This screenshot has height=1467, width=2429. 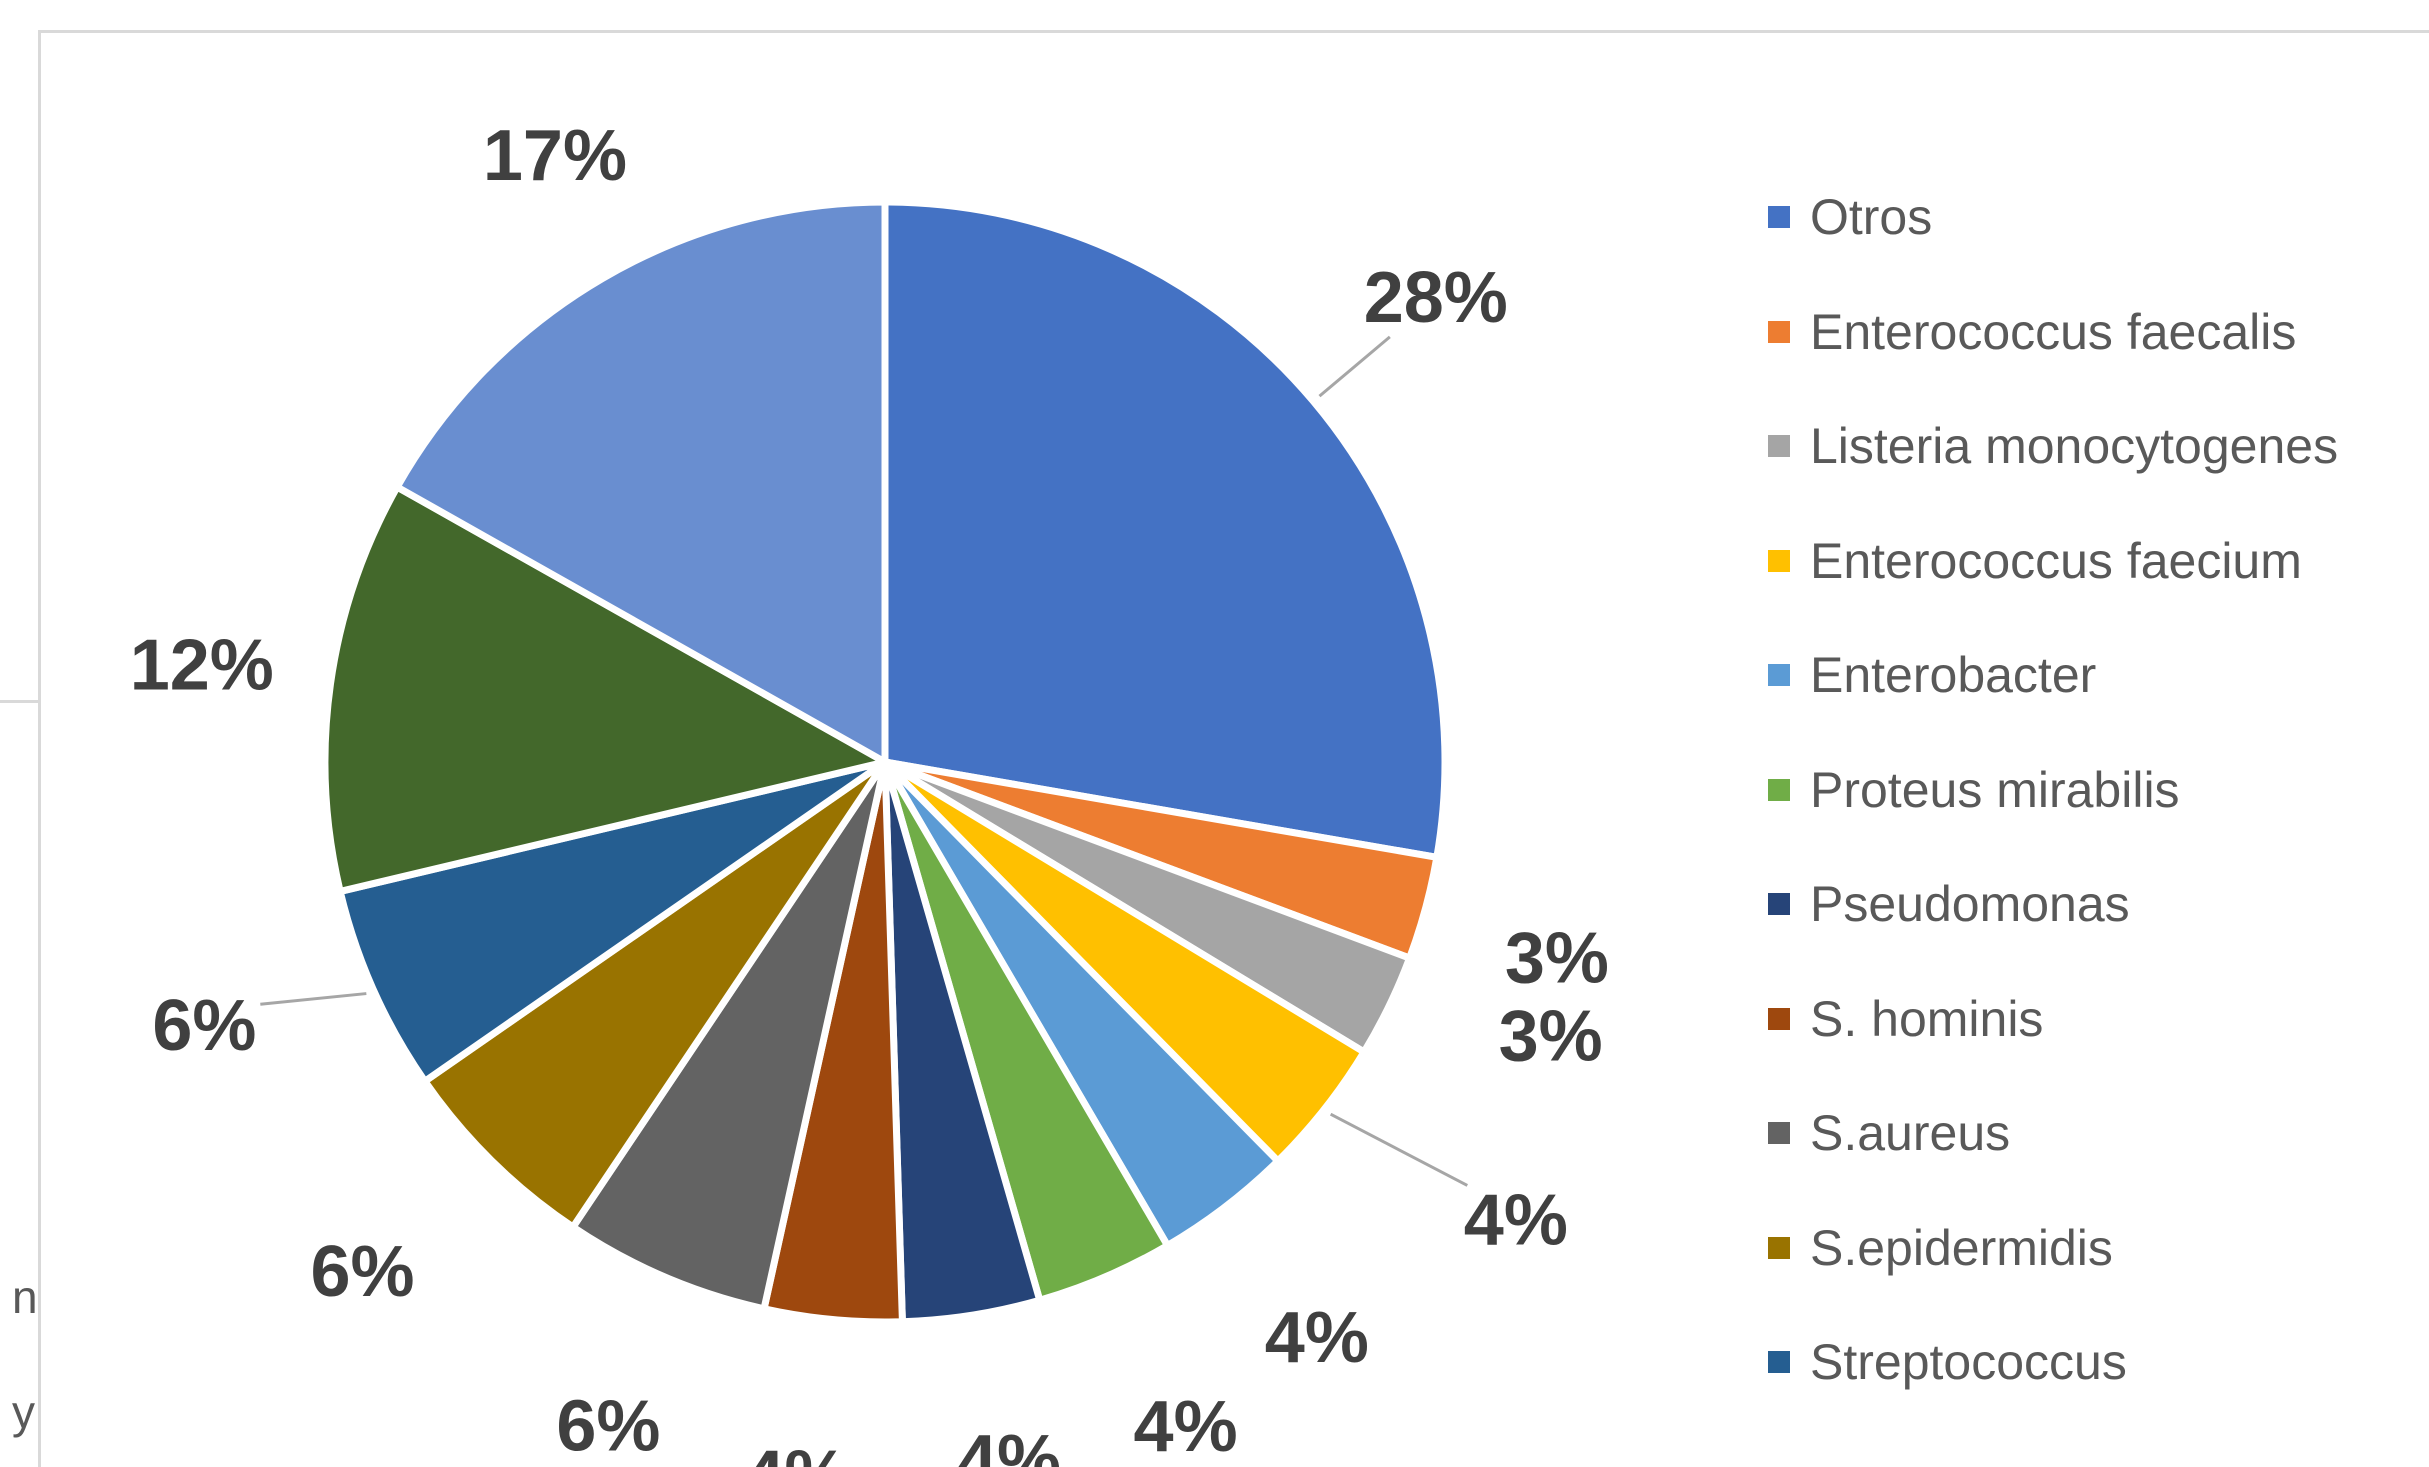 I want to click on data-label-proteus-mirabilis: 4%, so click(x=1186, y=1427).